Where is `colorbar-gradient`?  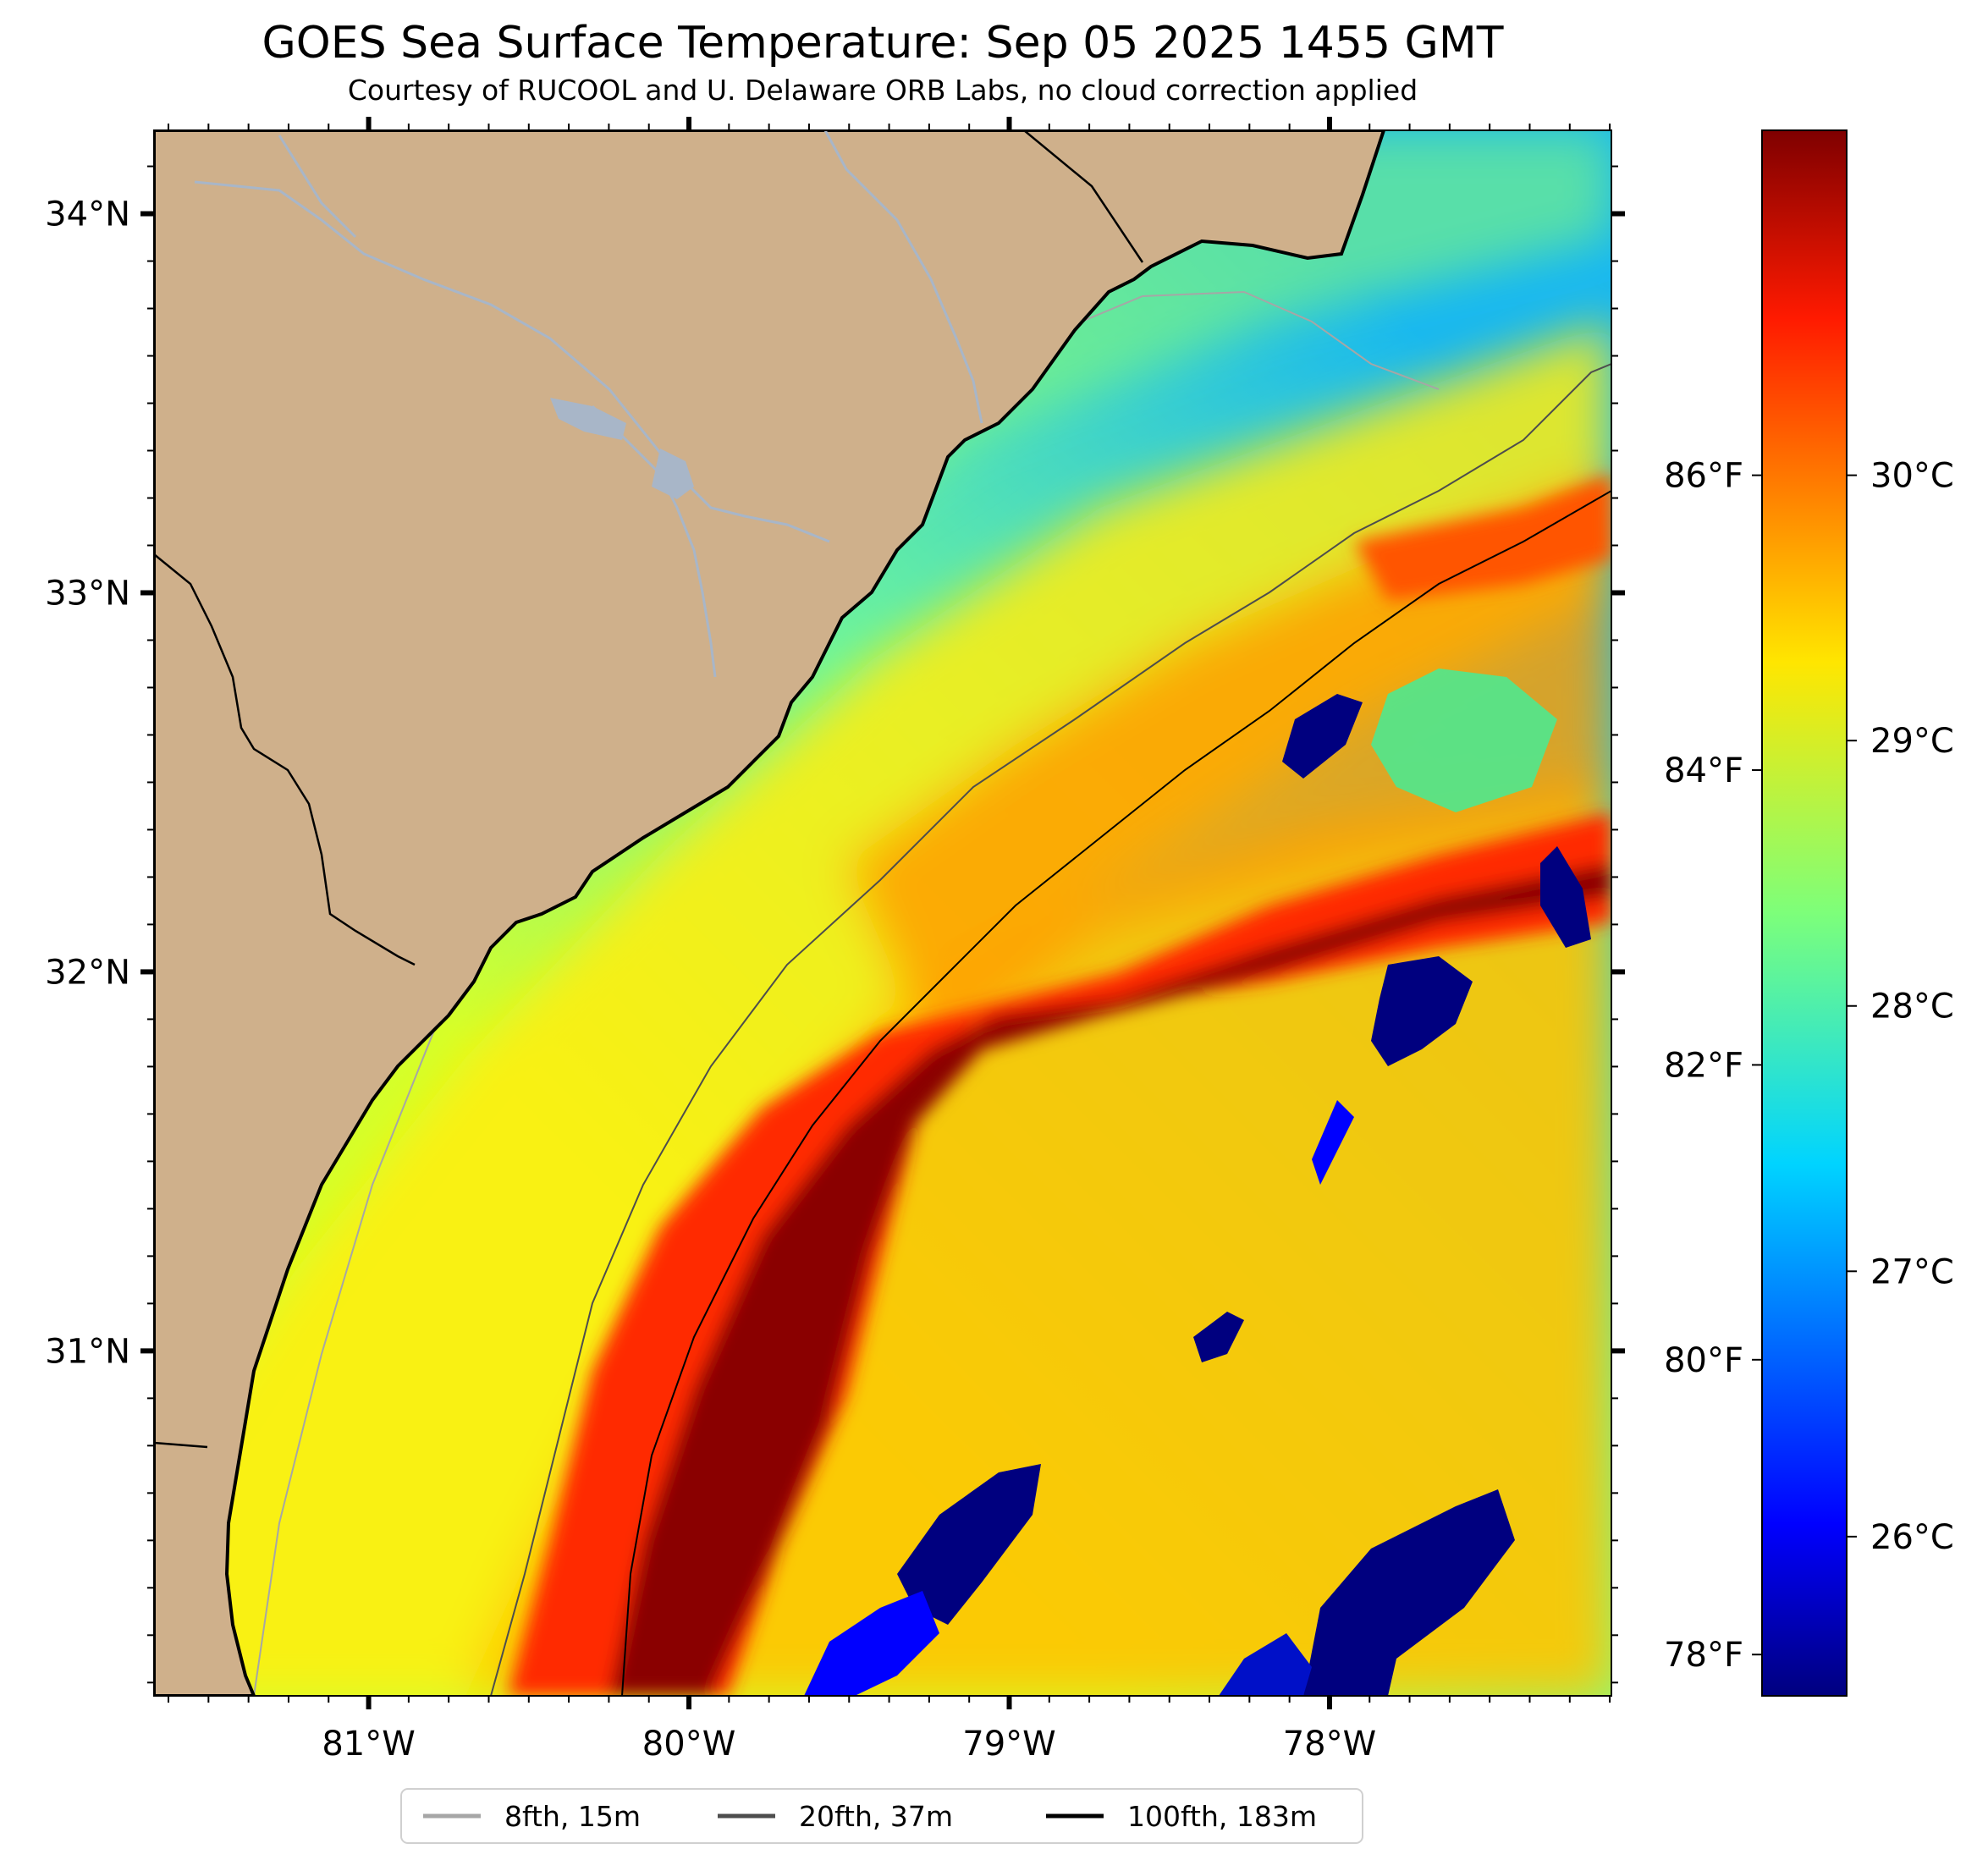
colorbar-gradient is located at coordinates (1804, 913).